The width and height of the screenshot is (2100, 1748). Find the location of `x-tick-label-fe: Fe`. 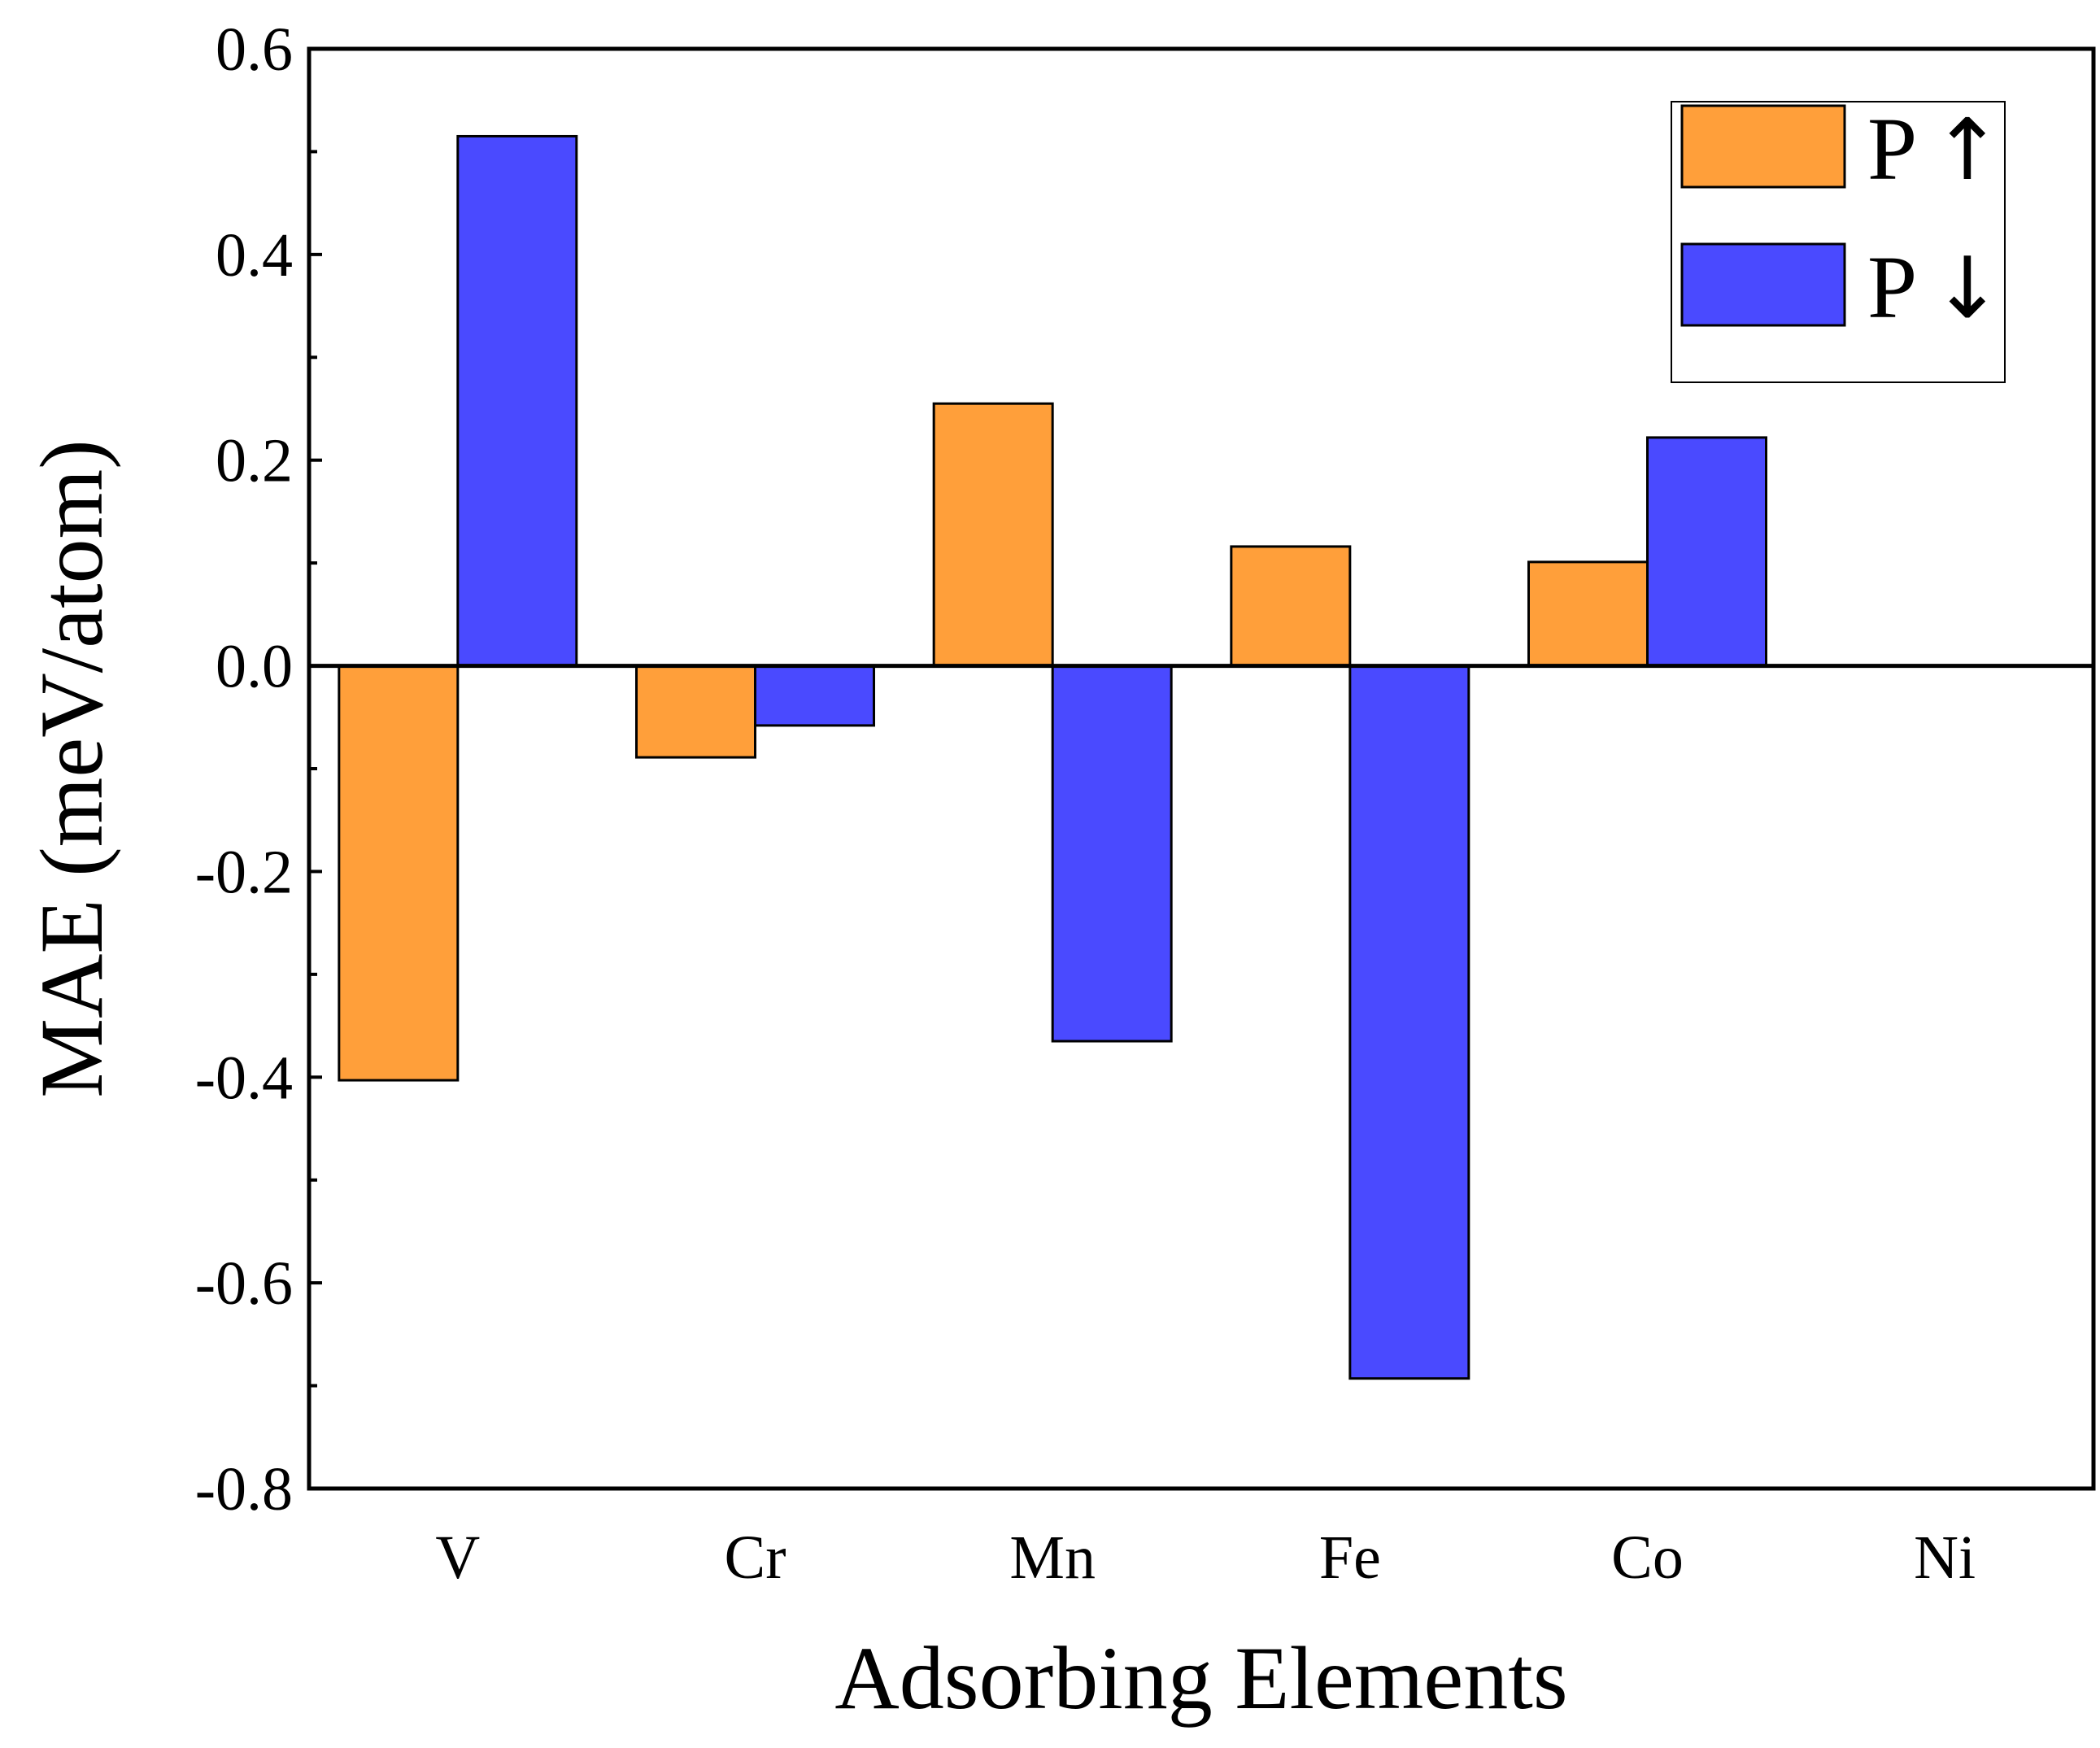

x-tick-label-fe: Fe is located at coordinates (1350, 1558).